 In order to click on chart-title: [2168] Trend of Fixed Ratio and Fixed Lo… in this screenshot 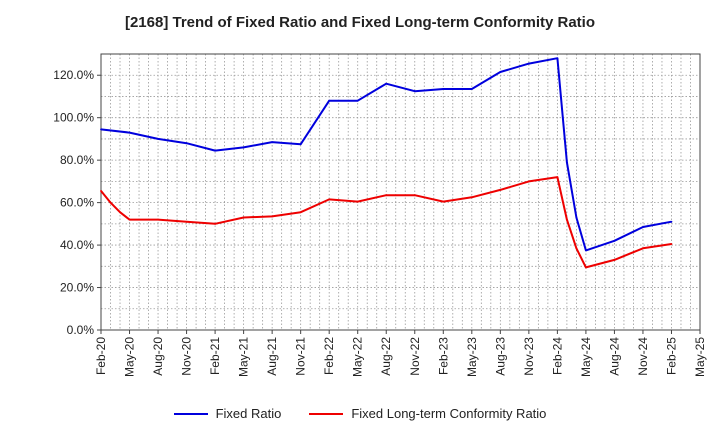, I will do `click(360, 22)`.